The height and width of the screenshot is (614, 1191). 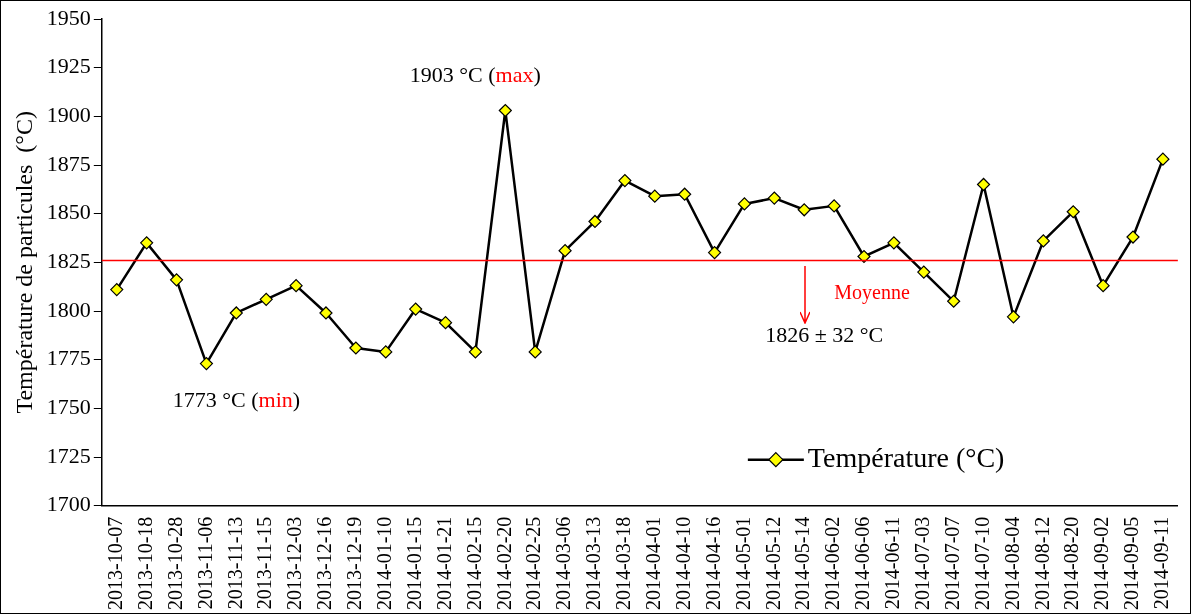 I want to click on y-tick-label: 1850, so click(x=68, y=212).